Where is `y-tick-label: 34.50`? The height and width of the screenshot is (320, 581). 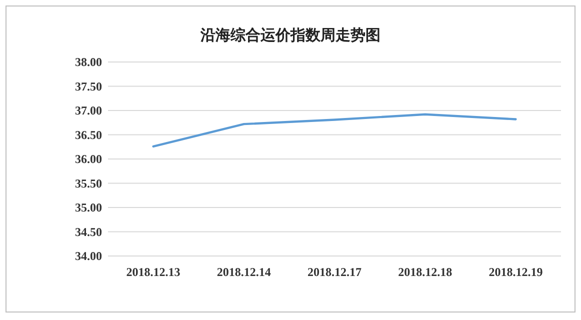 y-tick-label: 34.50 is located at coordinates (88, 231).